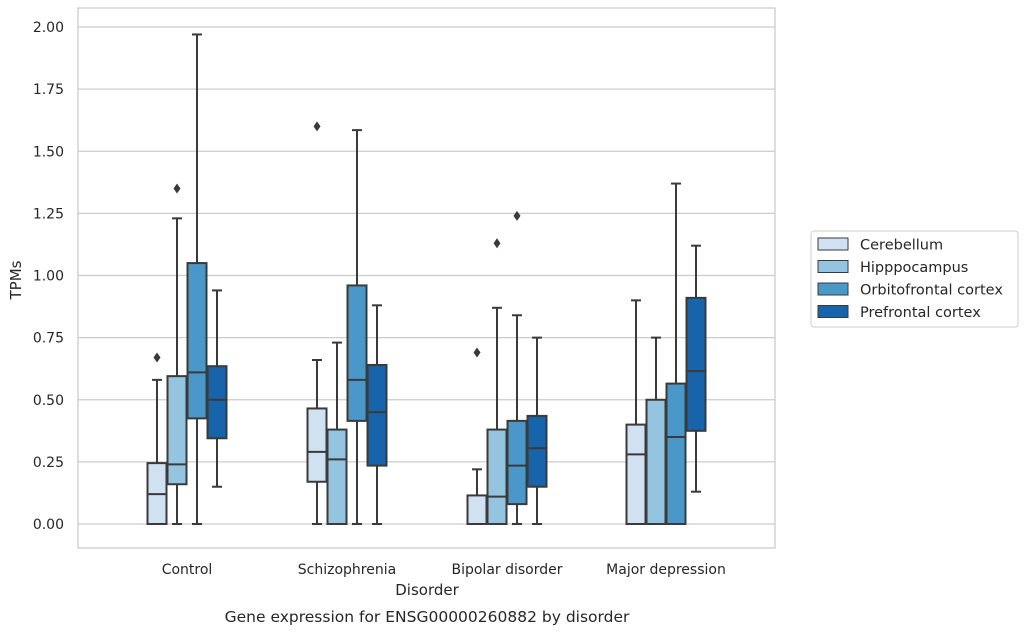  What do you see at coordinates (347, 570) in the screenshot?
I see `x-tick-label: Schizophrenia` at bounding box center [347, 570].